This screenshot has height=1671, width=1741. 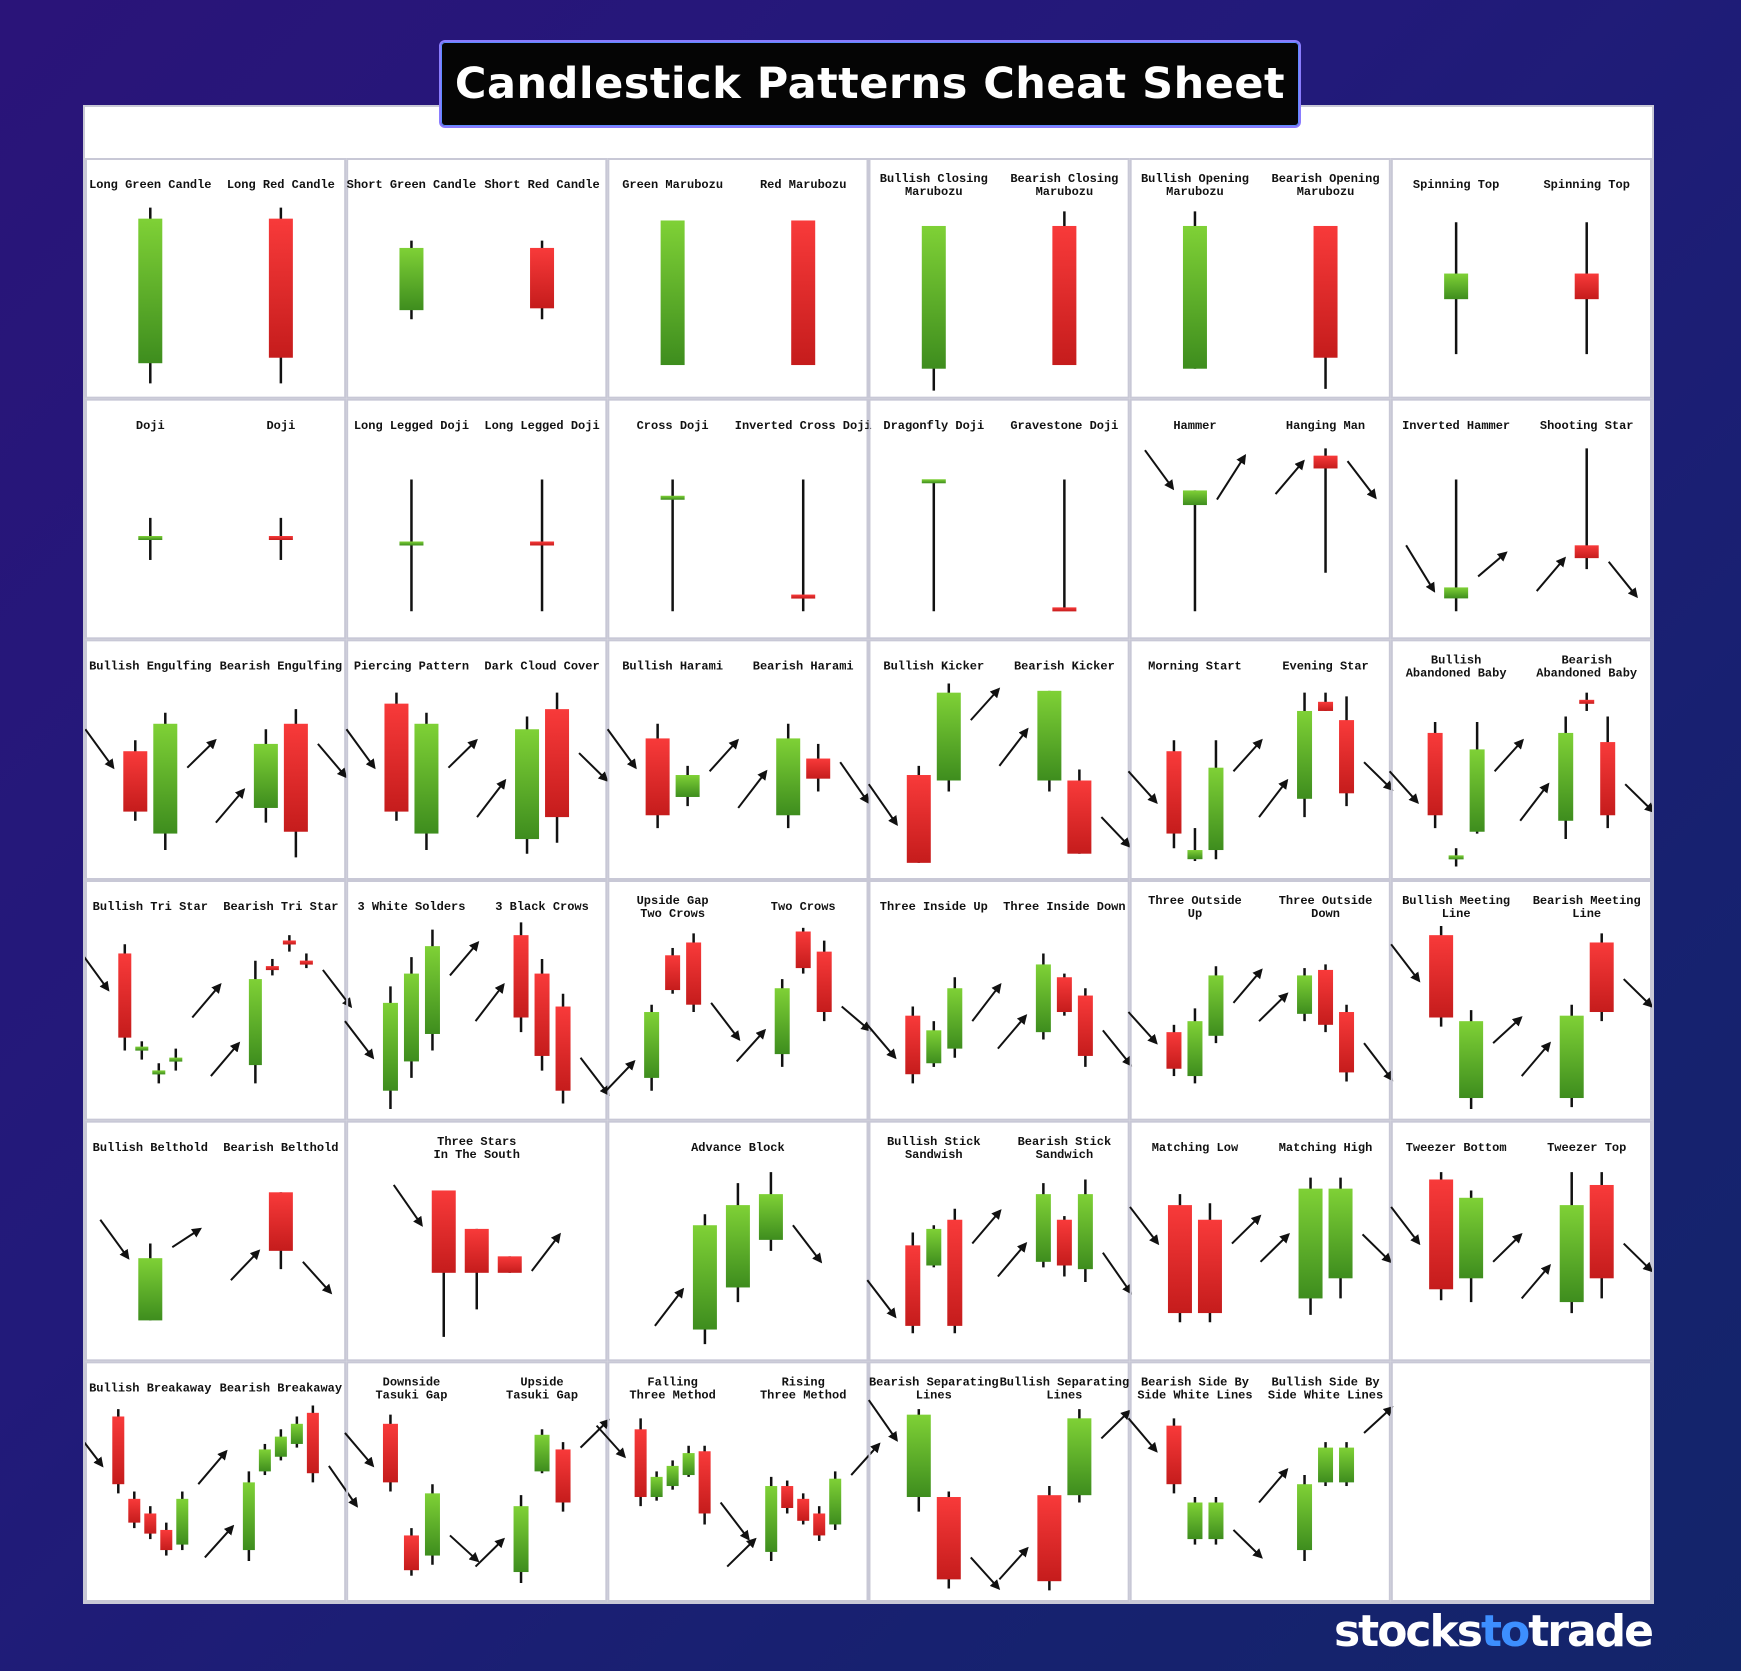 I want to click on pattern: Matching High, so click(x=1325, y=1228).